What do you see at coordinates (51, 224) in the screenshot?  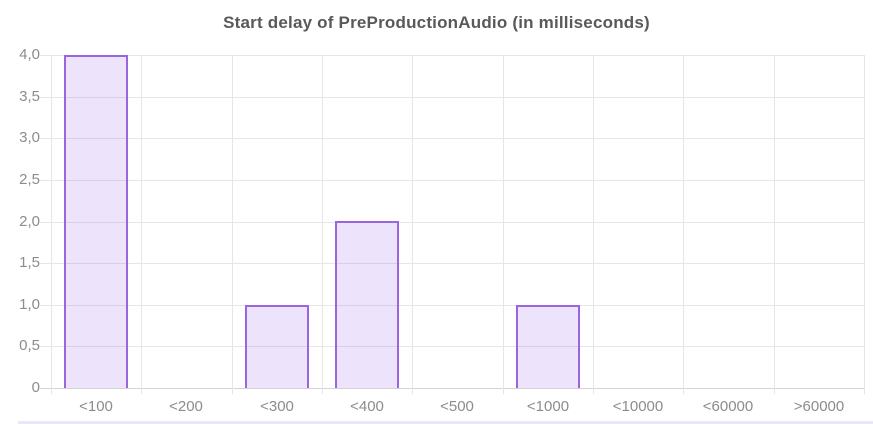 I see `y-axis-line` at bounding box center [51, 224].